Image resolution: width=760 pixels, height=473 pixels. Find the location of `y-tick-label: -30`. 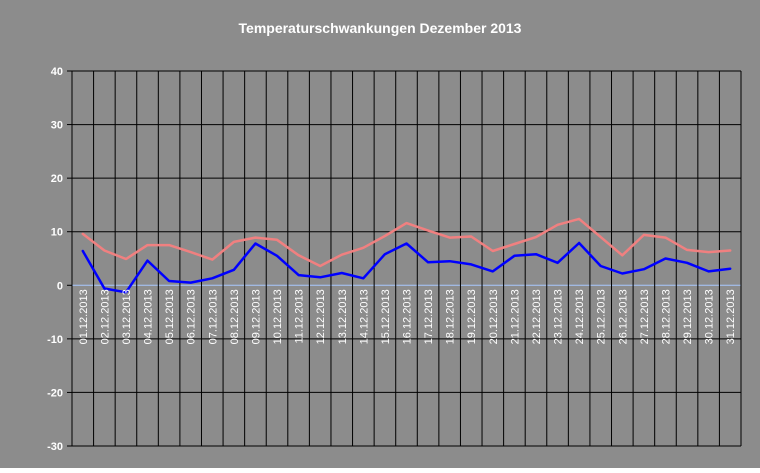

y-tick-label: -30 is located at coordinates (55, 447).